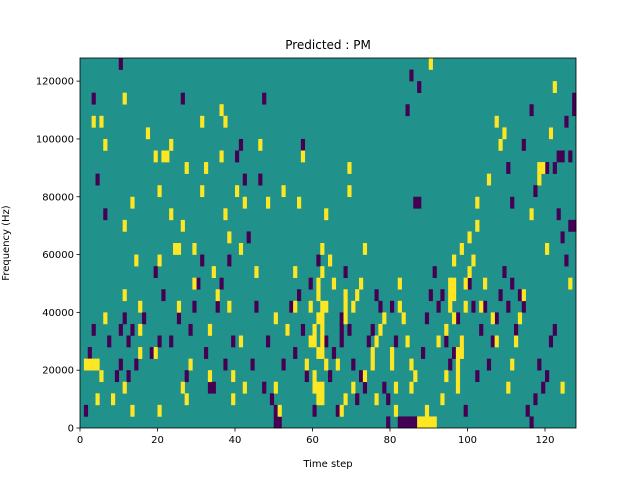  I want to click on x-tick-label: 60, so click(312, 440).